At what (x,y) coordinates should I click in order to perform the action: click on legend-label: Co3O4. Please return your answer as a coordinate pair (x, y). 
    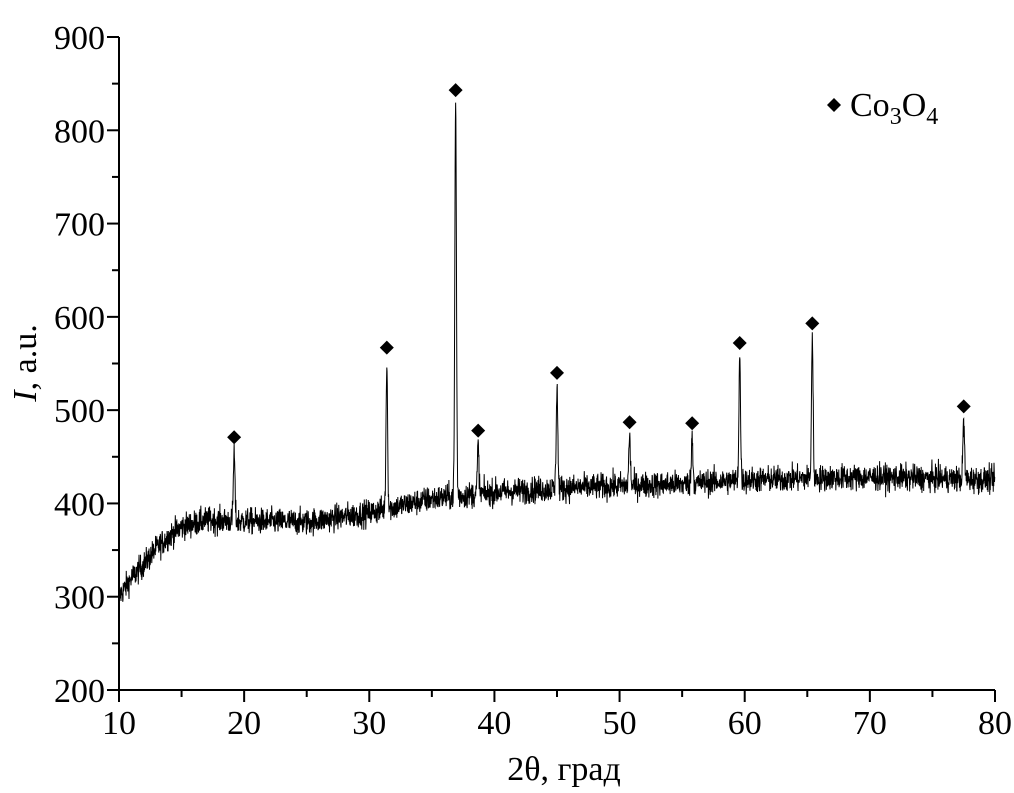
    Looking at the image, I should click on (894, 108).